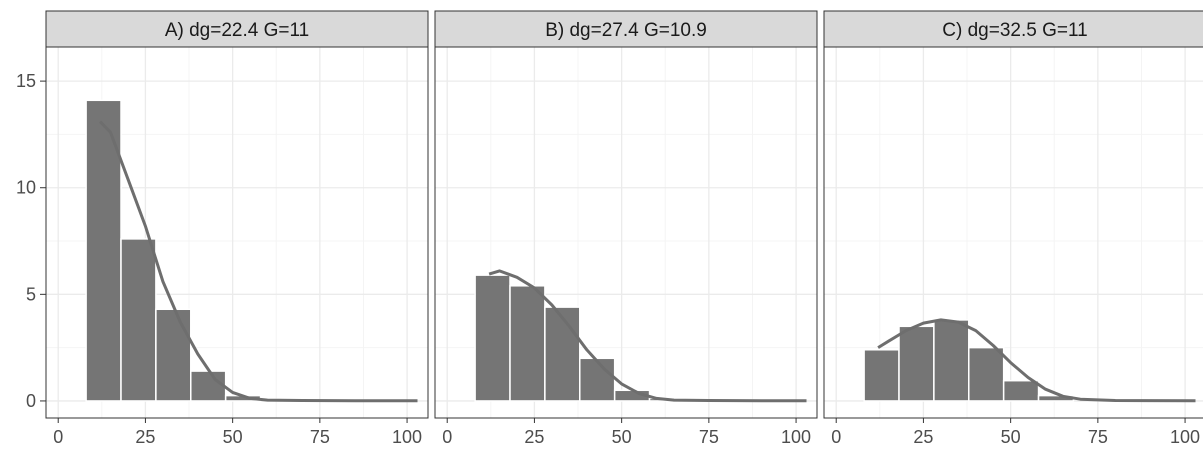 This screenshot has height=452, width=1203. What do you see at coordinates (626, 30) in the screenshot?
I see `facet-title: B) dg=27.4 G=10.9` at bounding box center [626, 30].